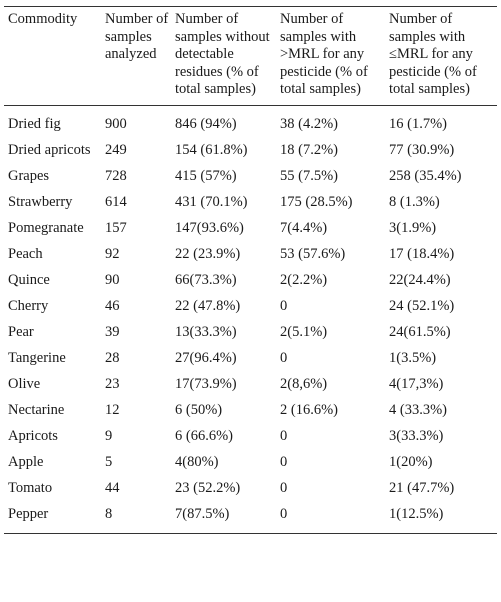 Image resolution: width=501 pixels, height=602 pixels. What do you see at coordinates (116, 227) in the screenshot?
I see `cell-samples-analyzed: 157` at bounding box center [116, 227].